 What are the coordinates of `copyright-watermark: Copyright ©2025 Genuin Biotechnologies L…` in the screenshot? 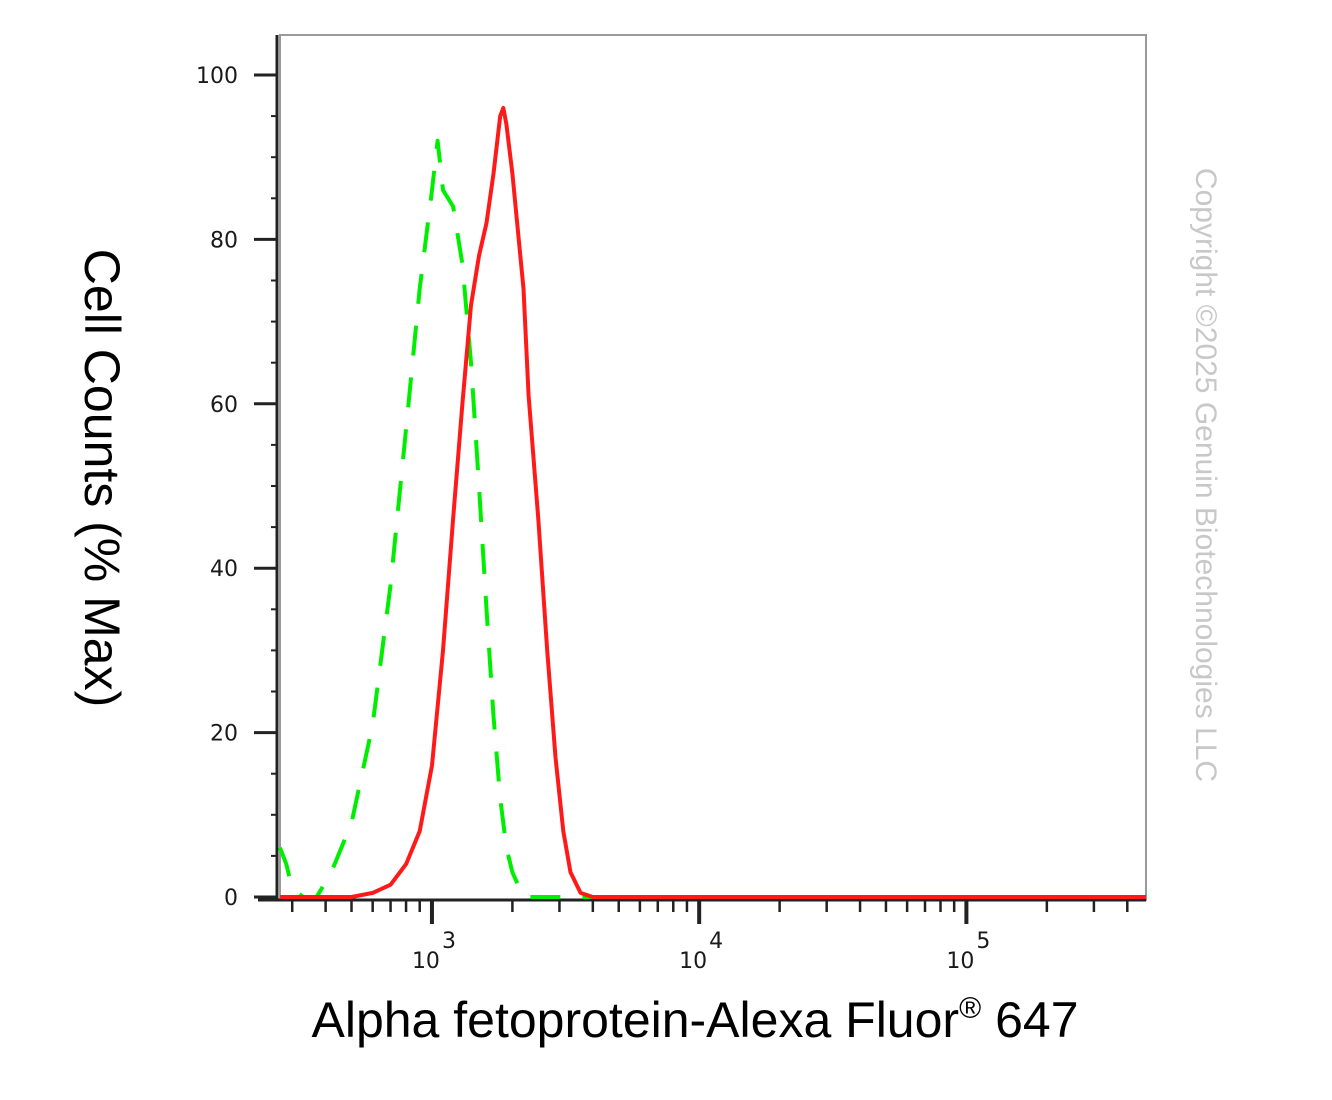 It's located at (1205, 475).